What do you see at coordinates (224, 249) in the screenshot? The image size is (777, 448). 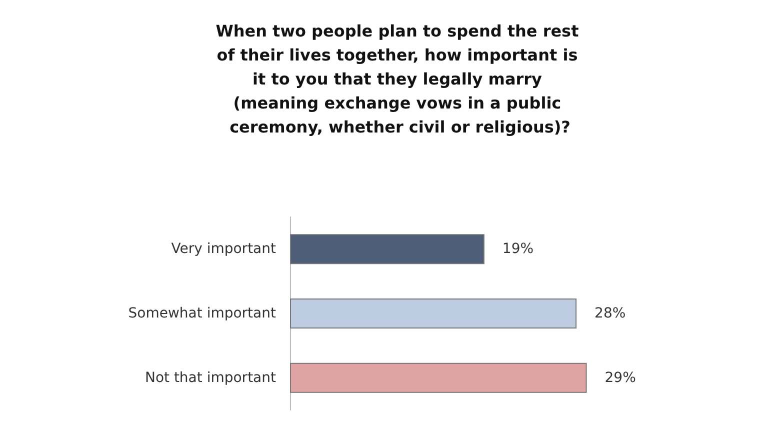 I see `y-tick-label: Very important` at bounding box center [224, 249].